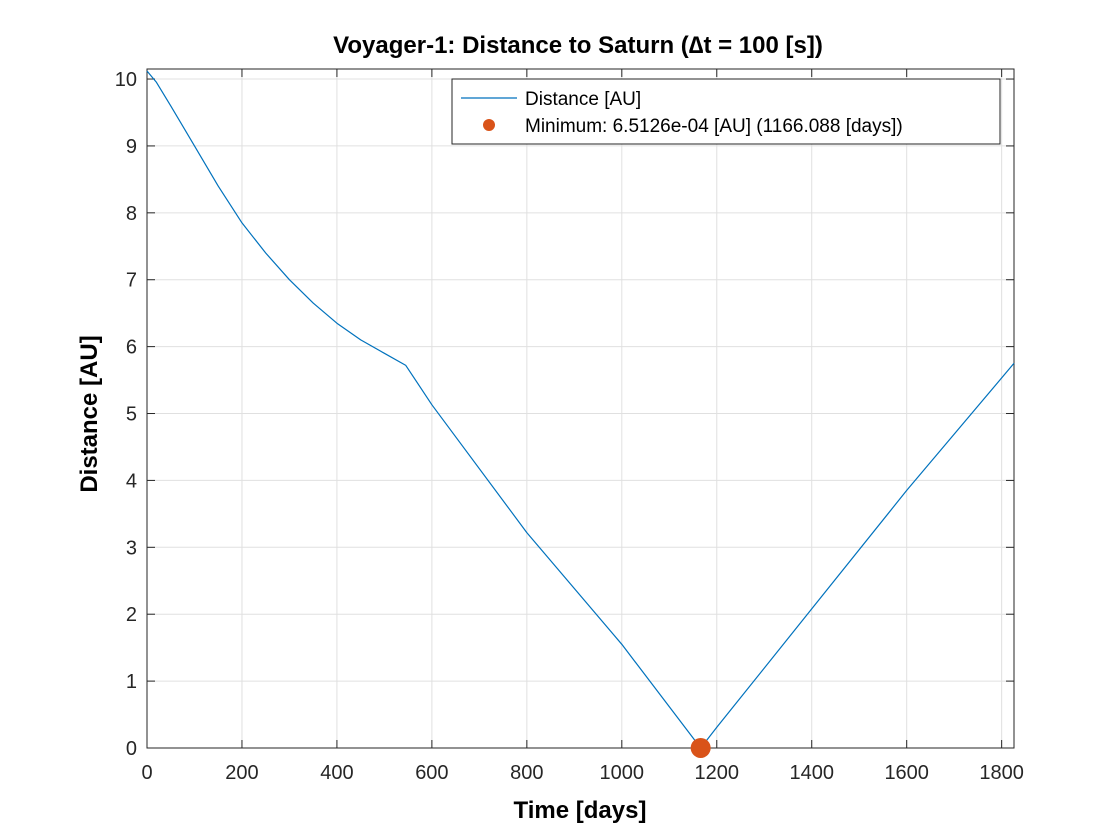  What do you see at coordinates (131, 615) in the screenshot?
I see `y-tick-label: 2` at bounding box center [131, 615].